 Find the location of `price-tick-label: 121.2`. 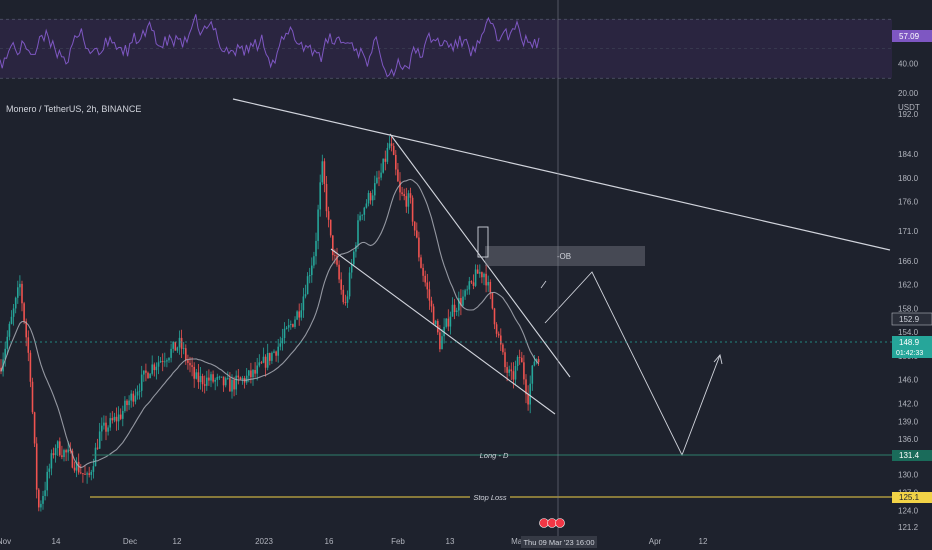

price-tick-label: 121.2 is located at coordinates (908, 527).